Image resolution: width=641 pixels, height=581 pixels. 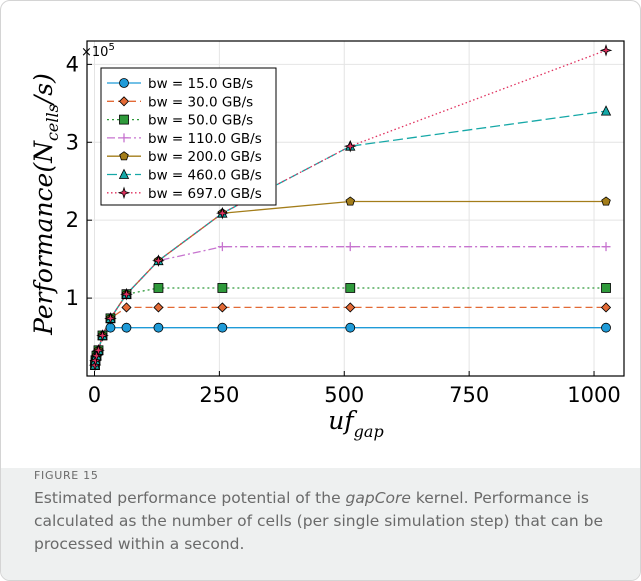 What do you see at coordinates (378, 498) in the screenshot?
I see `kernel-name: gapCore` at bounding box center [378, 498].